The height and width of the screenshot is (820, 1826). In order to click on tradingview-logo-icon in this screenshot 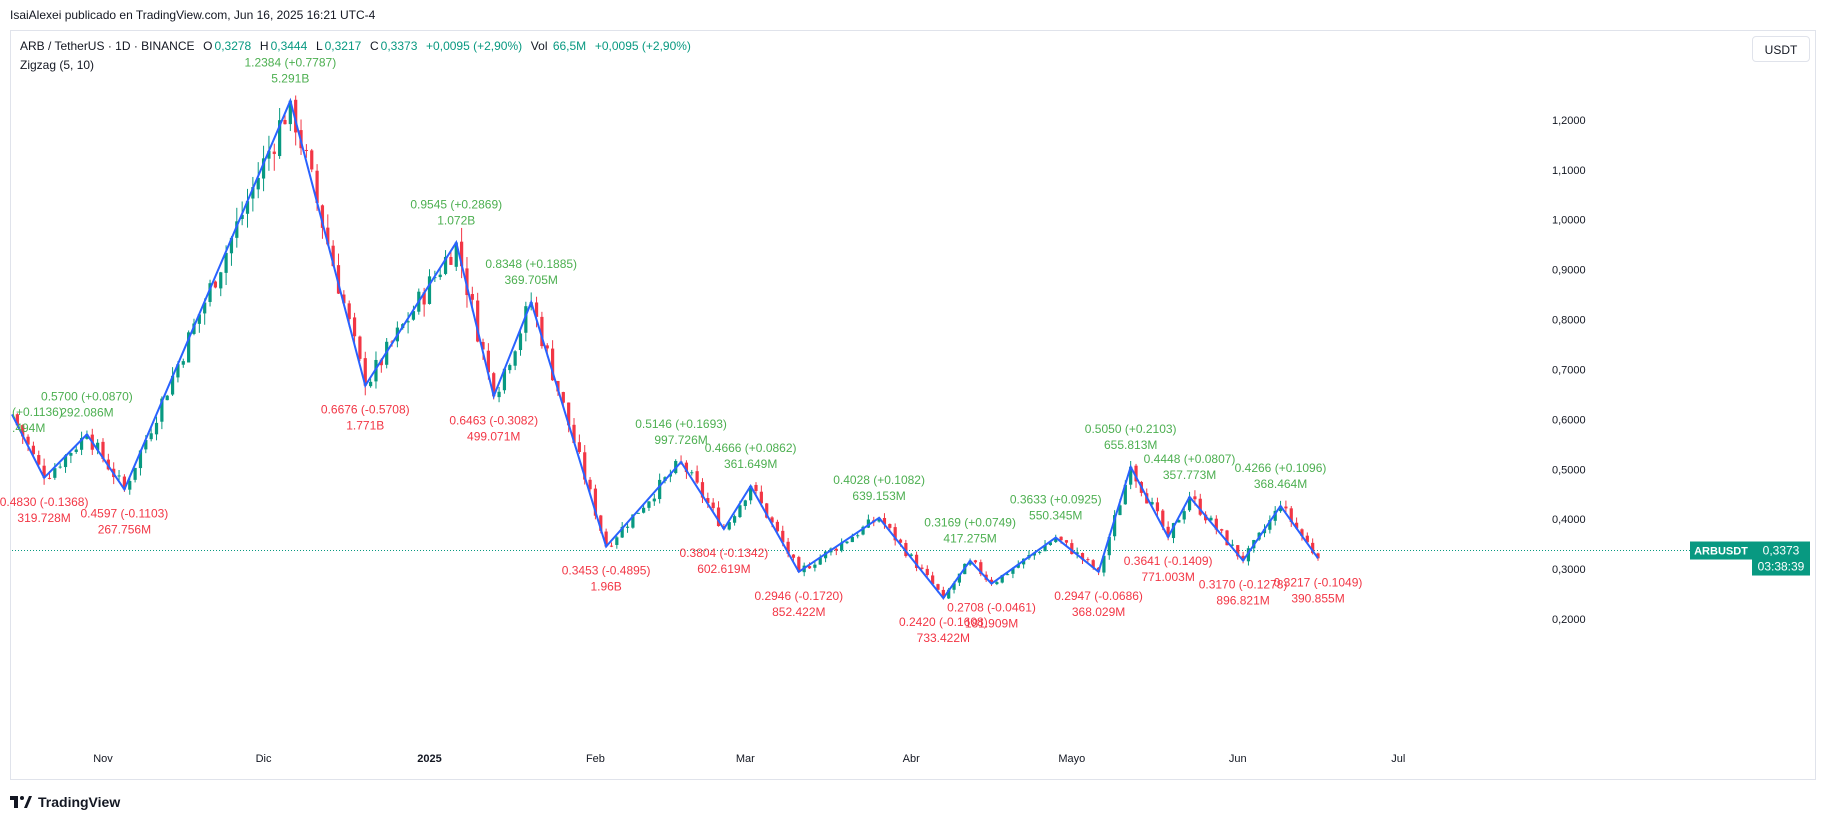, I will do `click(21, 802)`.